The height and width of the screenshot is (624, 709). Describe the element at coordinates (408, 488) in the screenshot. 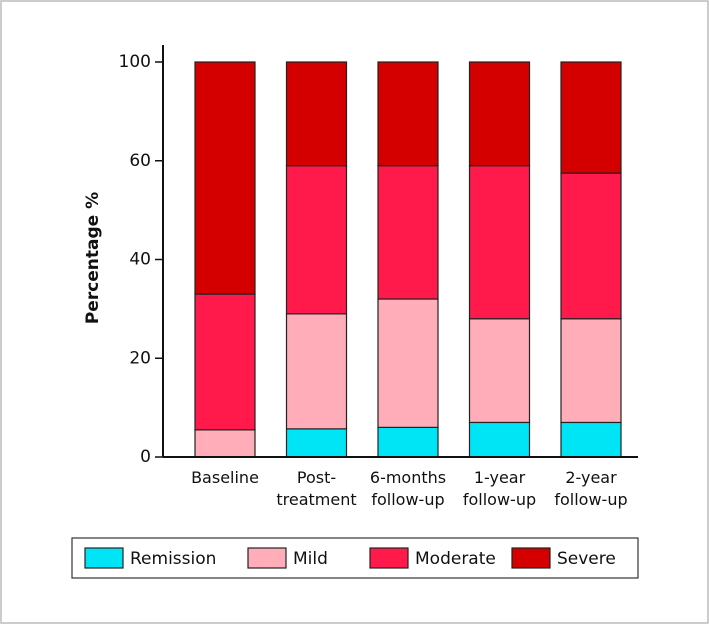

I see `x-tick-label: 6-months follow-up` at that location.